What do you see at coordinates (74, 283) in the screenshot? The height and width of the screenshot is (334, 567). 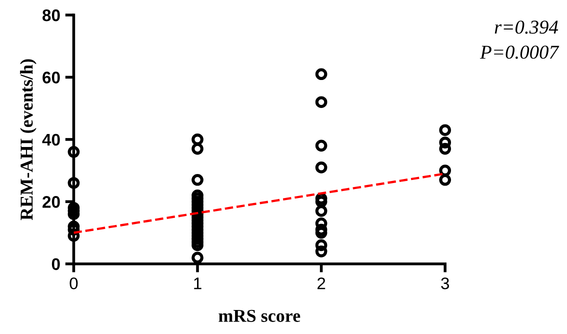 I see `x-tick-label: 0` at bounding box center [74, 283].